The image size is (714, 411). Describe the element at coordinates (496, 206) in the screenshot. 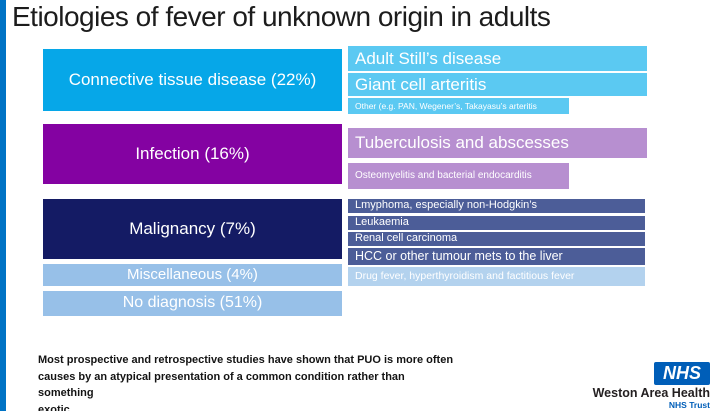

I see `detail-box-lymphoma: Lmyphoma, especially non-Hodgkin’s` at that location.